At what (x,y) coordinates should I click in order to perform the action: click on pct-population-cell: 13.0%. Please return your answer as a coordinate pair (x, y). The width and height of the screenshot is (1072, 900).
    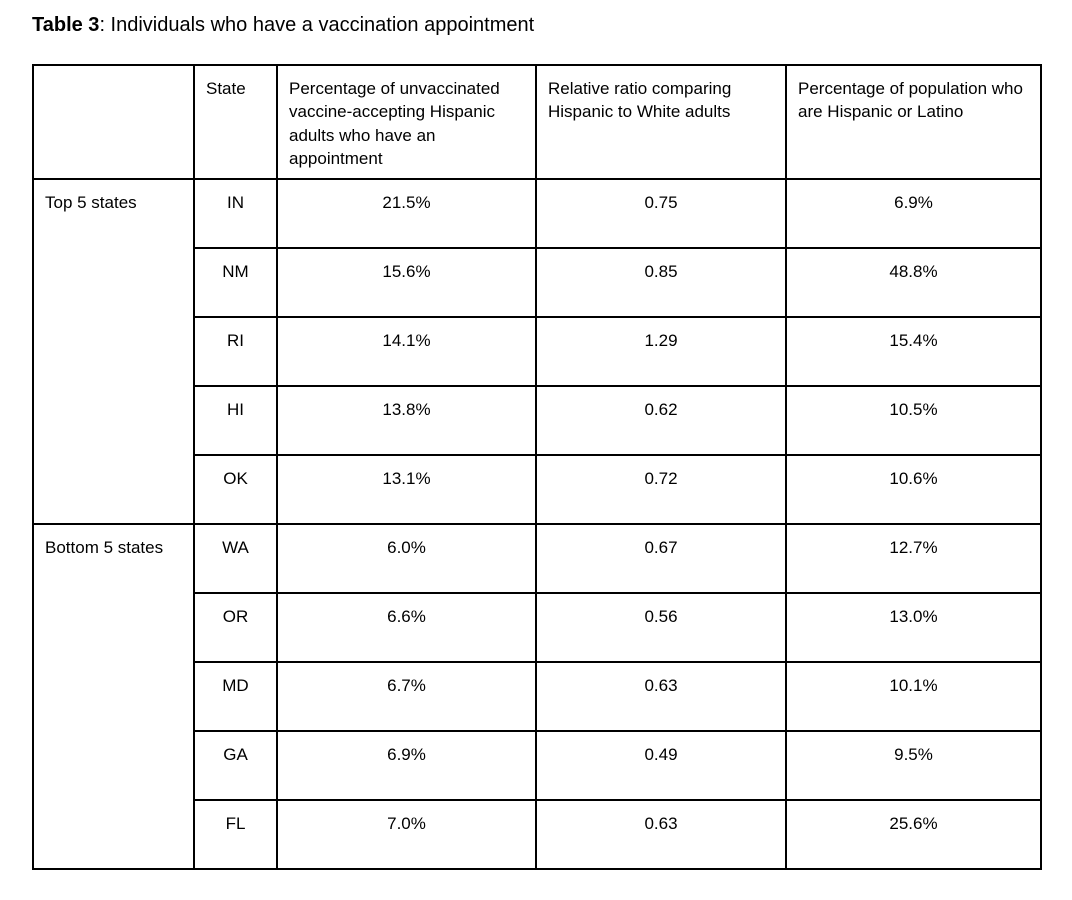
    Looking at the image, I should click on (913, 627).